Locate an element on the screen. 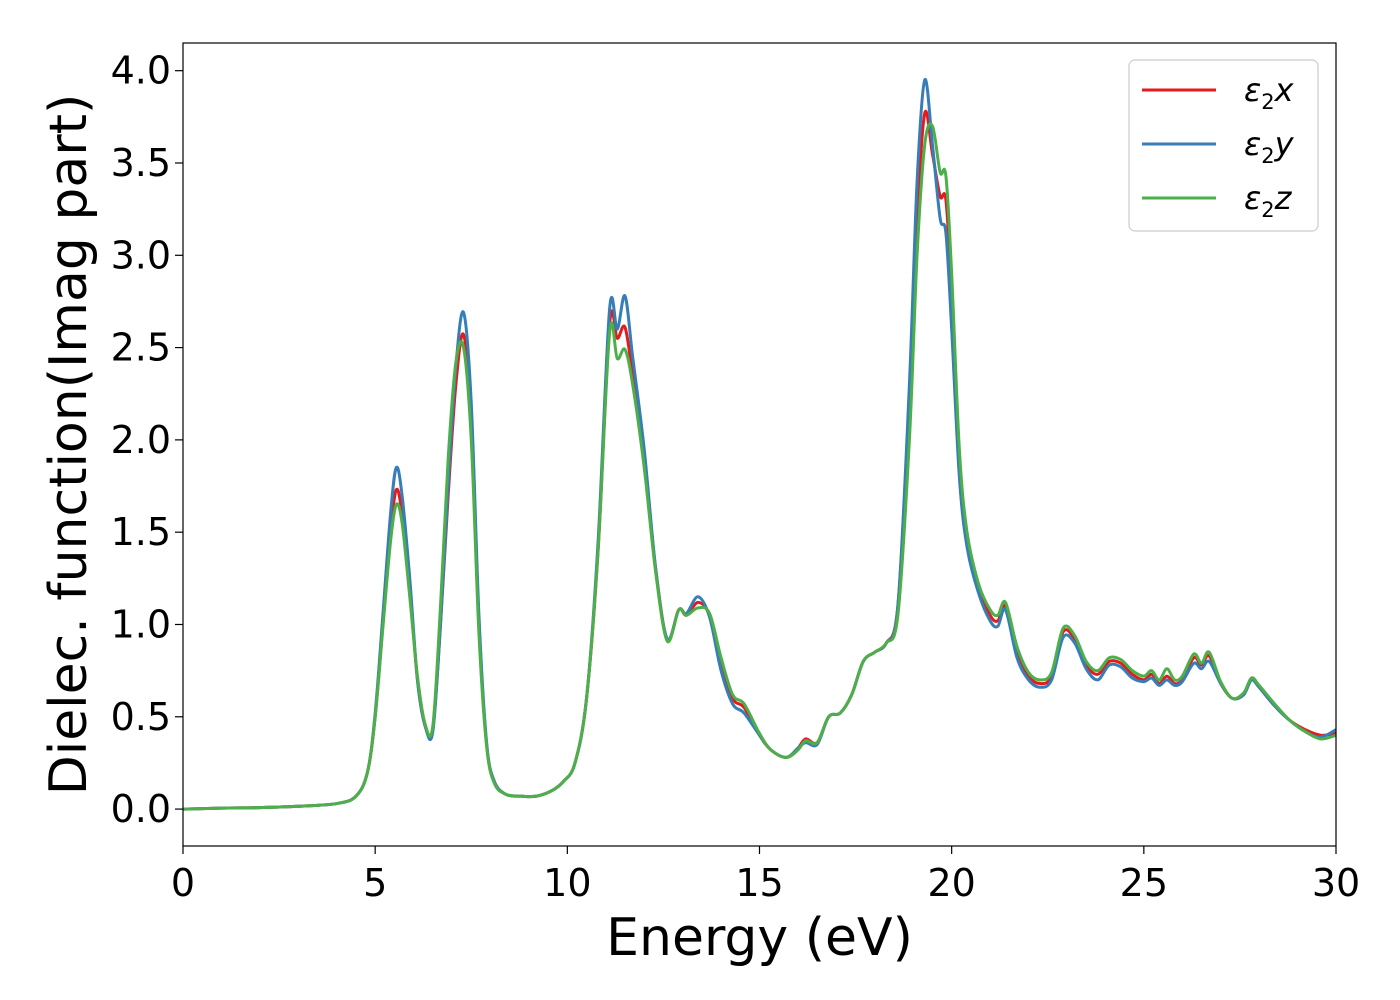 Image resolution: width=1400 pixels, height=1000 pixels. y-tick-label: 1.0 is located at coordinates (141, 624).